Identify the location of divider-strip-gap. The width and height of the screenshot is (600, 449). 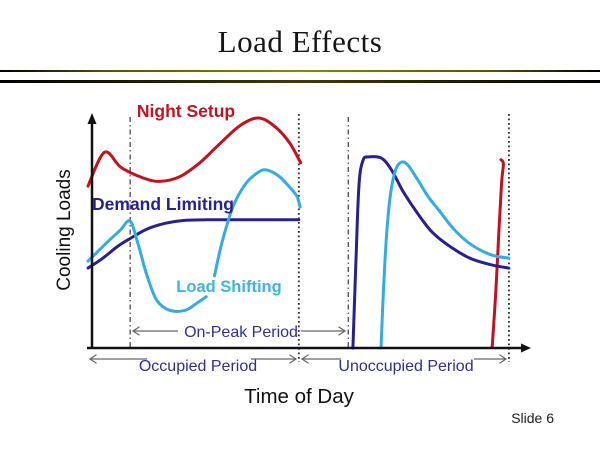
(300, 79).